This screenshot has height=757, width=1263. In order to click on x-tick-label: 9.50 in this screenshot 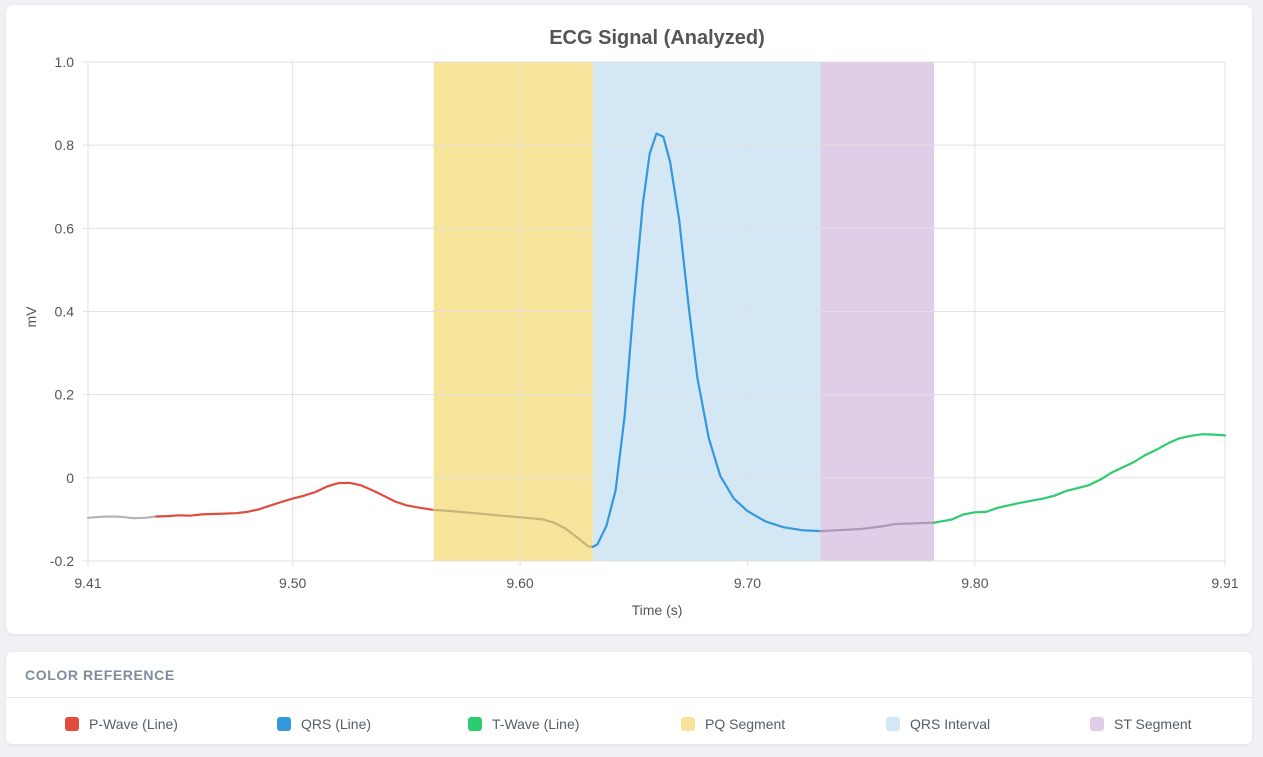, I will do `click(292, 583)`.